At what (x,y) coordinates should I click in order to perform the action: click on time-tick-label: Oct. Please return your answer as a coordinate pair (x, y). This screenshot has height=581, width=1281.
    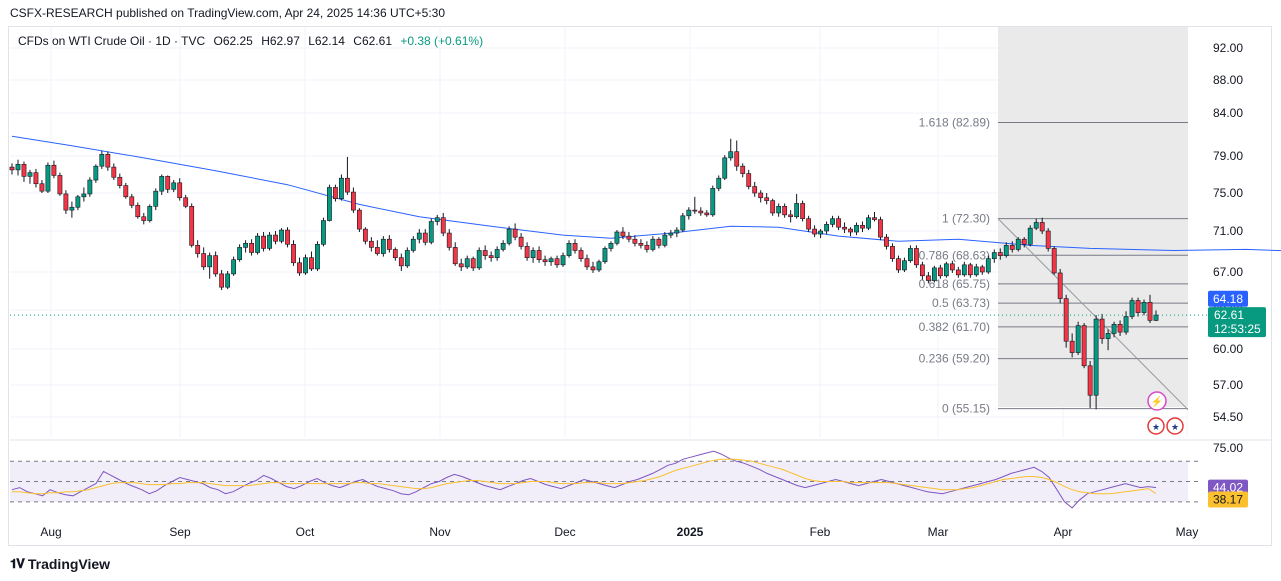
    Looking at the image, I should click on (305, 532).